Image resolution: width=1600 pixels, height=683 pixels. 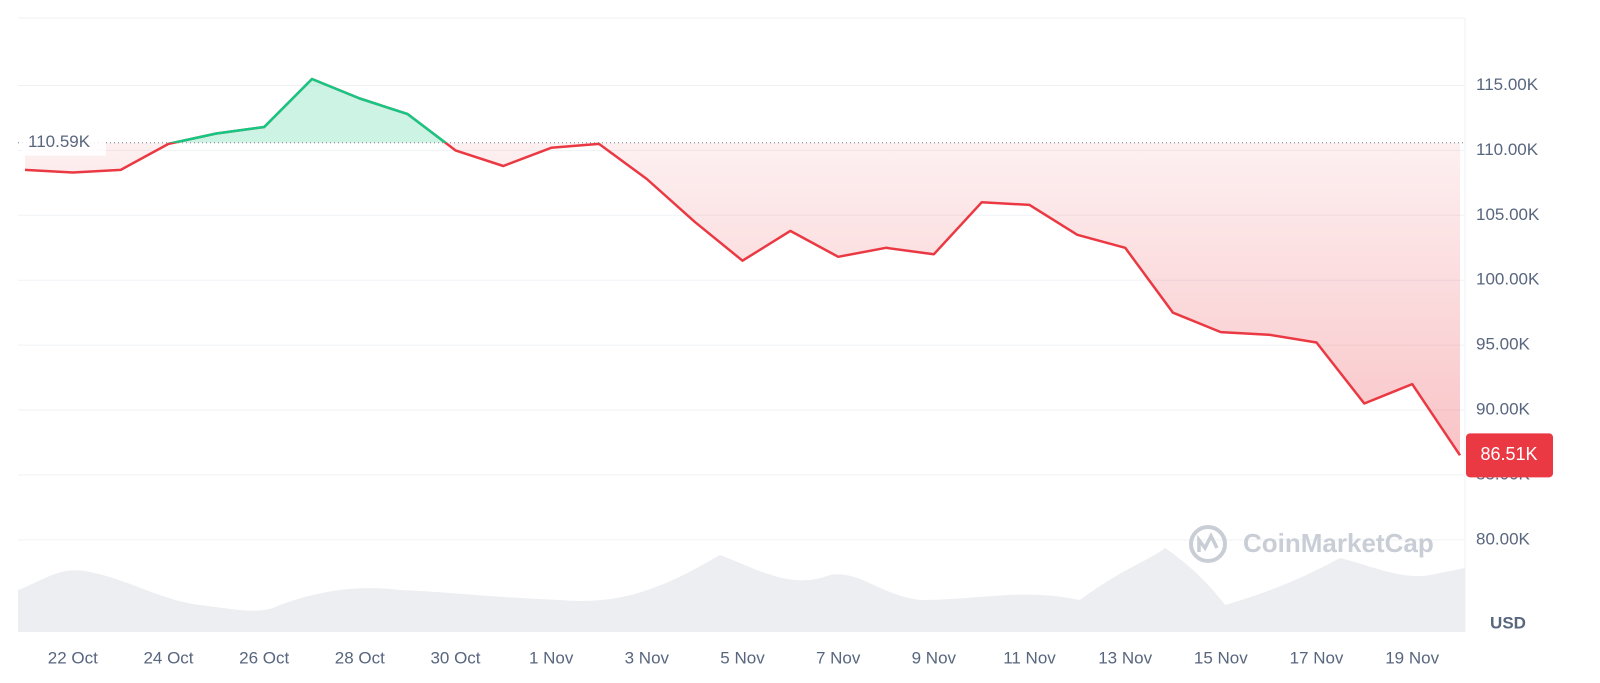 What do you see at coordinates (1221, 657) in the screenshot?
I see `x-tick-label: 15 Nov` at bounding box center [1221, 657].